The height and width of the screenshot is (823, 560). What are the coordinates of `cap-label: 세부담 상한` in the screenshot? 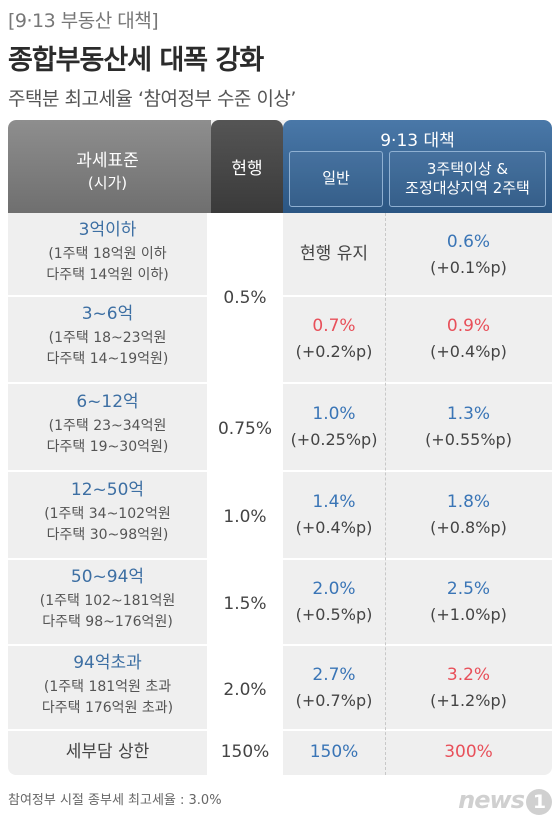 It's located at (107, 752).